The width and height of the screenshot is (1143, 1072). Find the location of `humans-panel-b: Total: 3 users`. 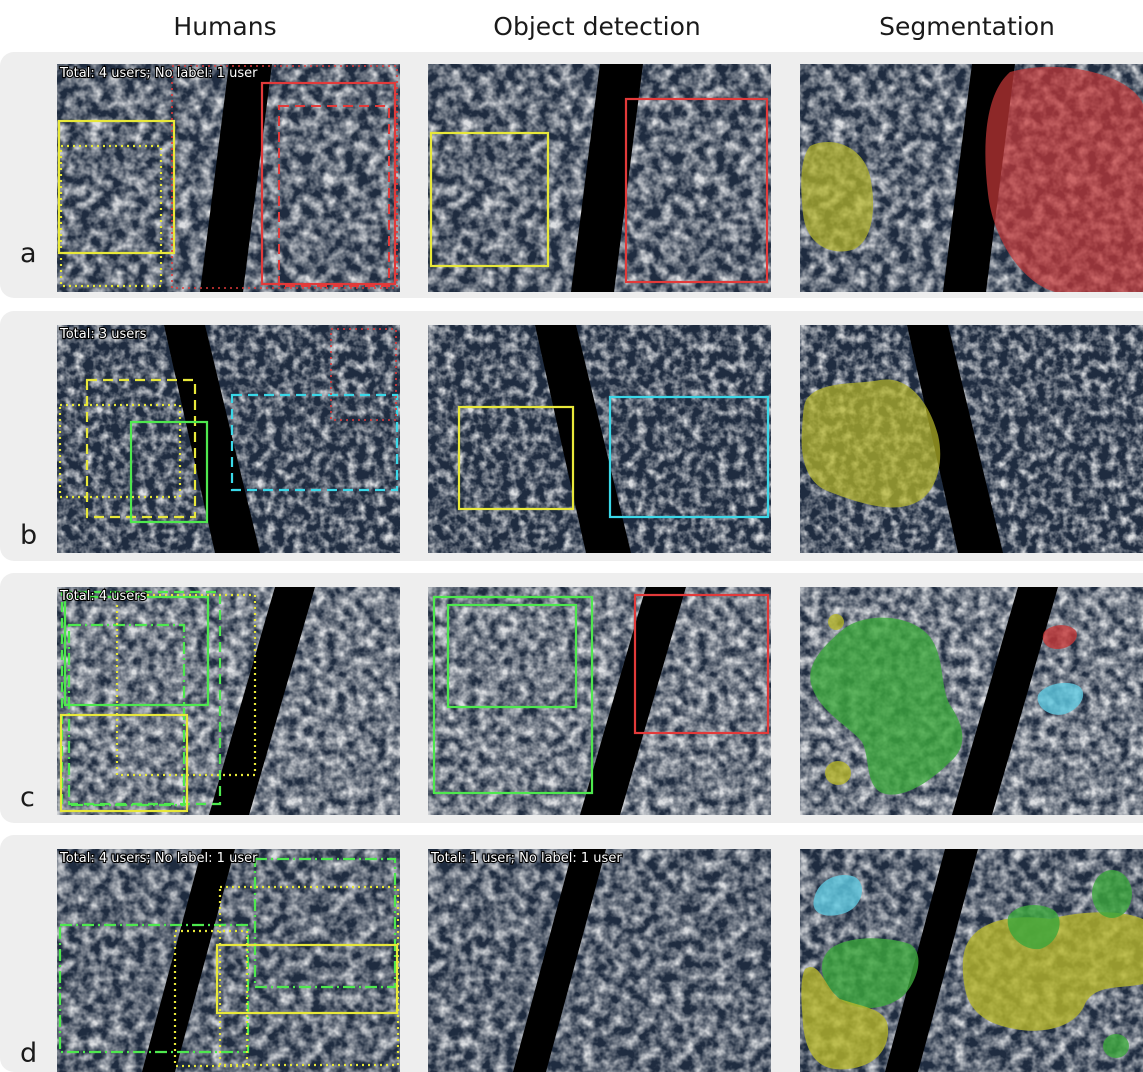

humans-panel-b: Total: 3 users is located at coordinates (228, 439).